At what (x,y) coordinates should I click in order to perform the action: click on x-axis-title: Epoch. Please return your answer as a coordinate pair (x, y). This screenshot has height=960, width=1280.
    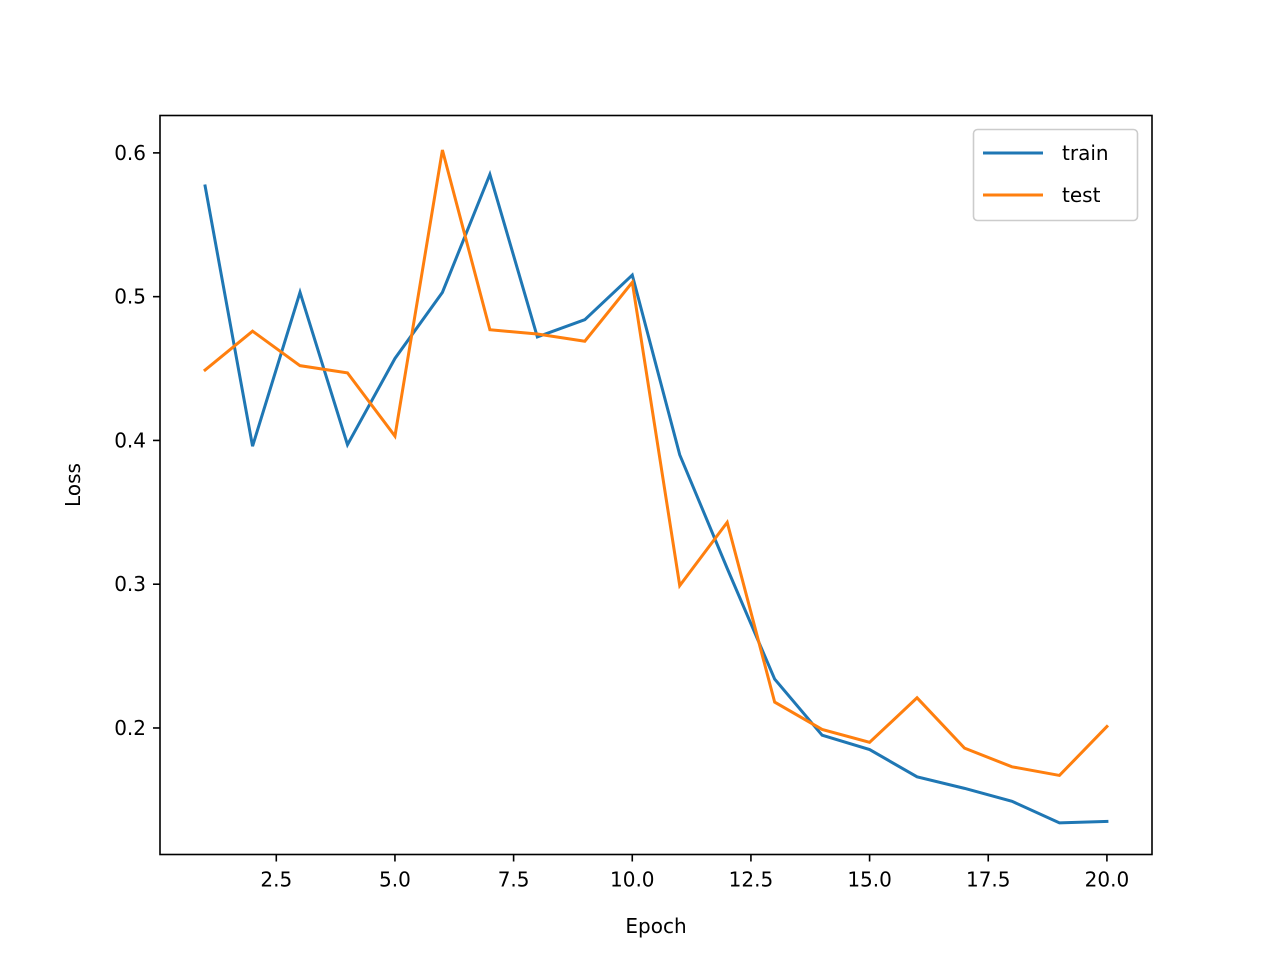
    Looking at the image, I should click on (655, 926).